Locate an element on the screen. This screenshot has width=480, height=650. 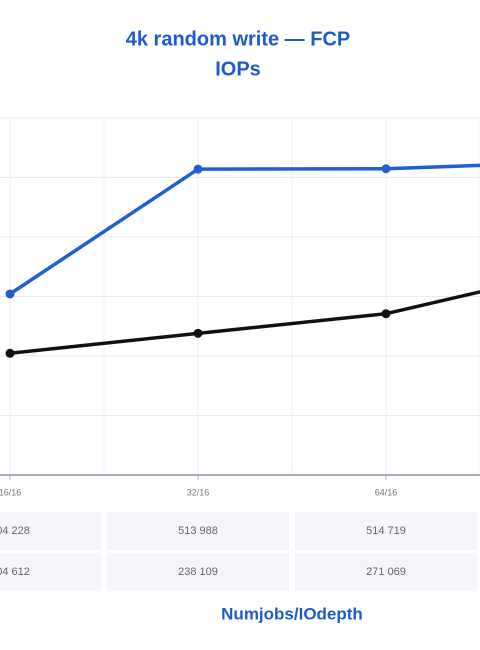
table-value: 514 719 is located at coordinates (386, 531).